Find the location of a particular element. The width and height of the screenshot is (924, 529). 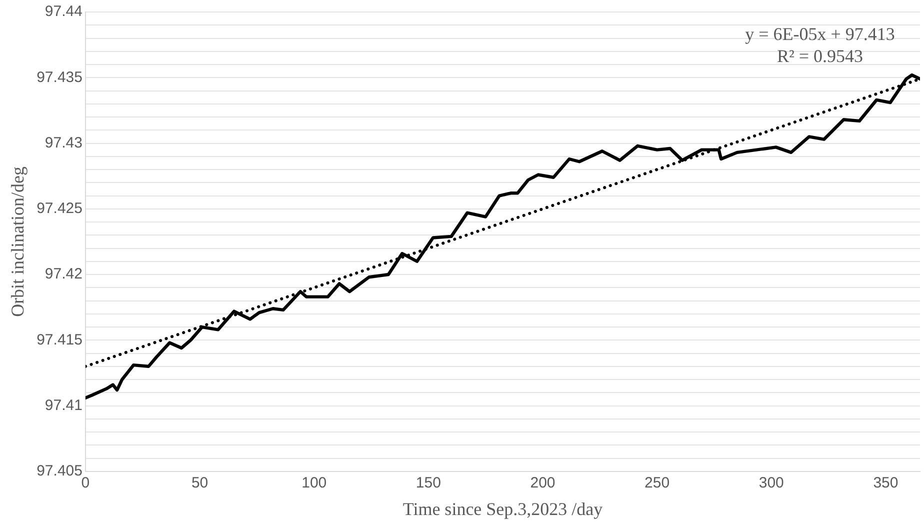

x-tick-label: 300 is located at coordinates (771, 483).